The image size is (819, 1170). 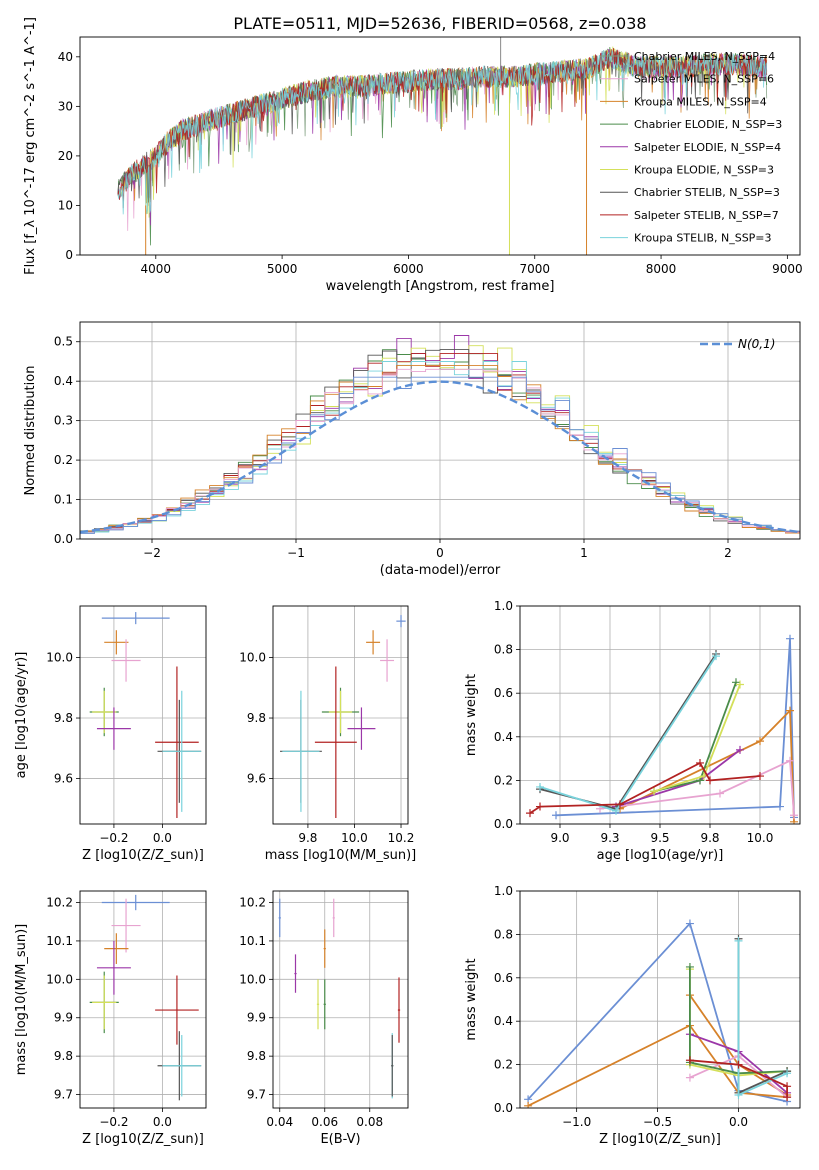 I want to click on ticks: −1.0 −0.5 0.0 0.0 0.2 0.4 0.6 0.8 1.0, so click(x=621, y=1006).